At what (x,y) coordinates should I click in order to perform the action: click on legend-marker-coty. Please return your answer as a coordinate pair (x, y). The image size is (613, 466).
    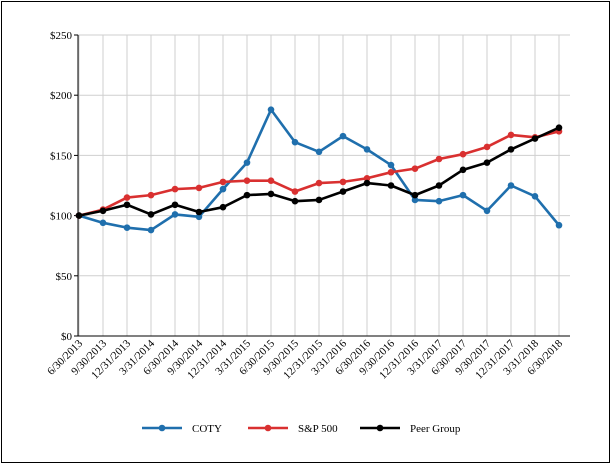
    Looking at the image, I should click on (162, 428).